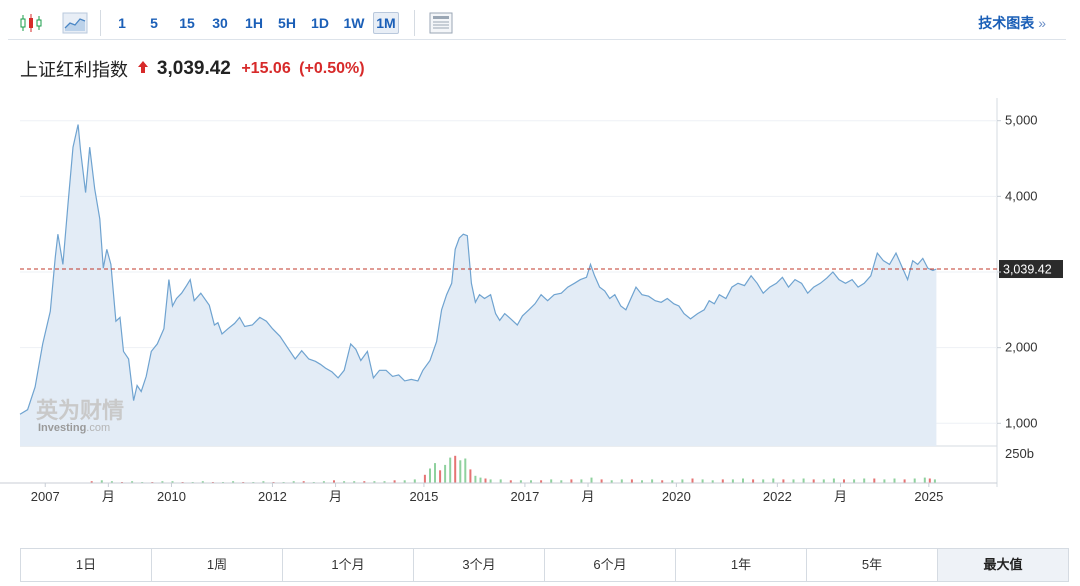 The image size is (1080, 586). Describe the element at coordinates (610, 565) in the screenshot. I see `period-4: 6个月` at that location.